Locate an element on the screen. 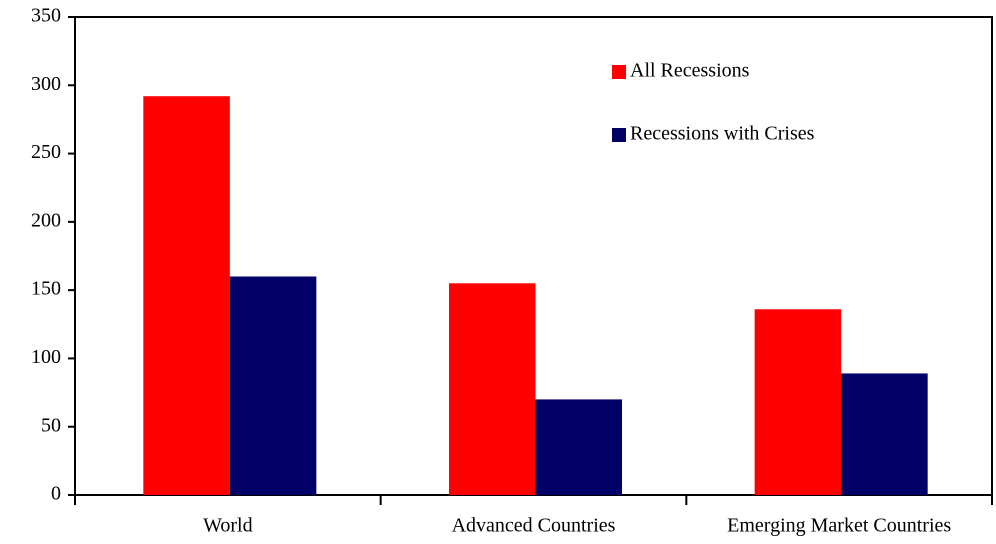 This screenshot has height=544, width=996. y-tick-label: 250 is located at coordinates (46, 152).